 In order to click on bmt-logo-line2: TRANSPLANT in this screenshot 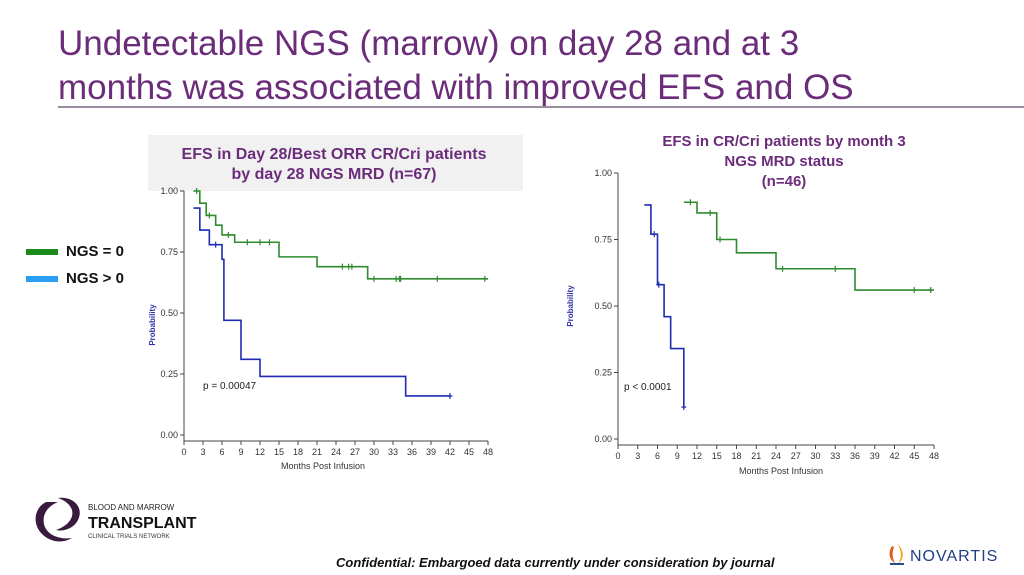, I will do `click(142, 523)`.